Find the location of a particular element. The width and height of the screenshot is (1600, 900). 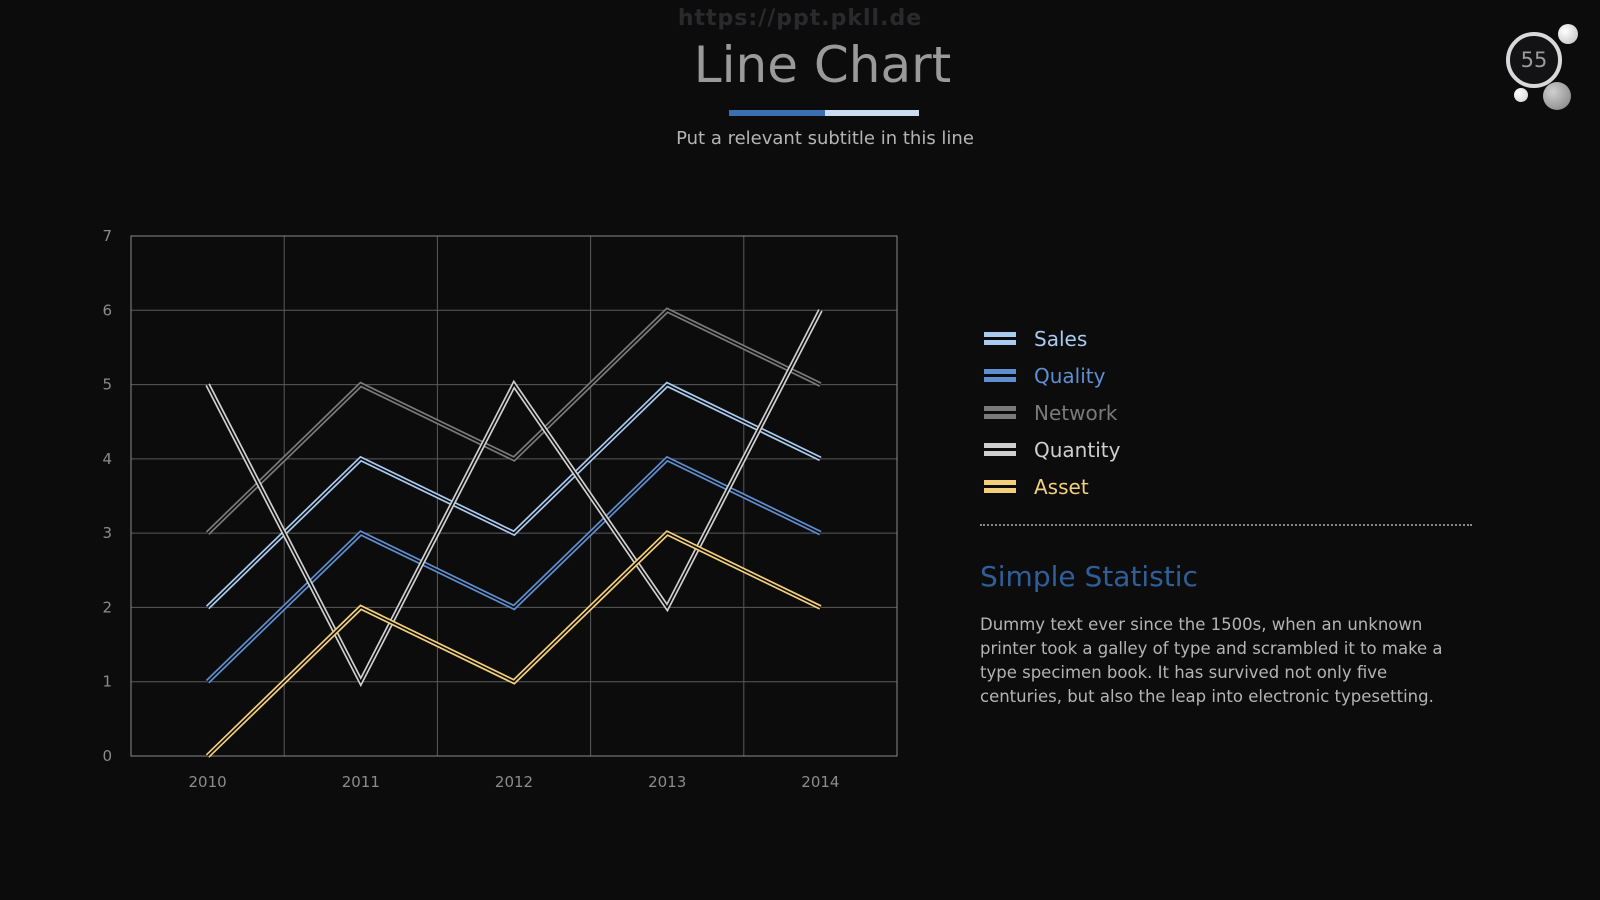

legend-label: Network is located at coordinates (1076, 412).